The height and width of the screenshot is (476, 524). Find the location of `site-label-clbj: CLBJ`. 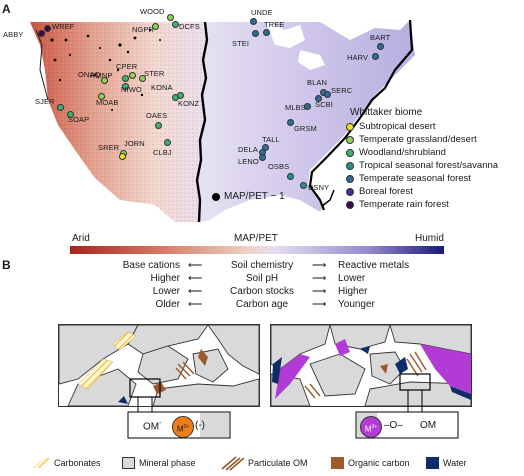

site-label-clbj: CLBJ is located at coordinates (162, 152).